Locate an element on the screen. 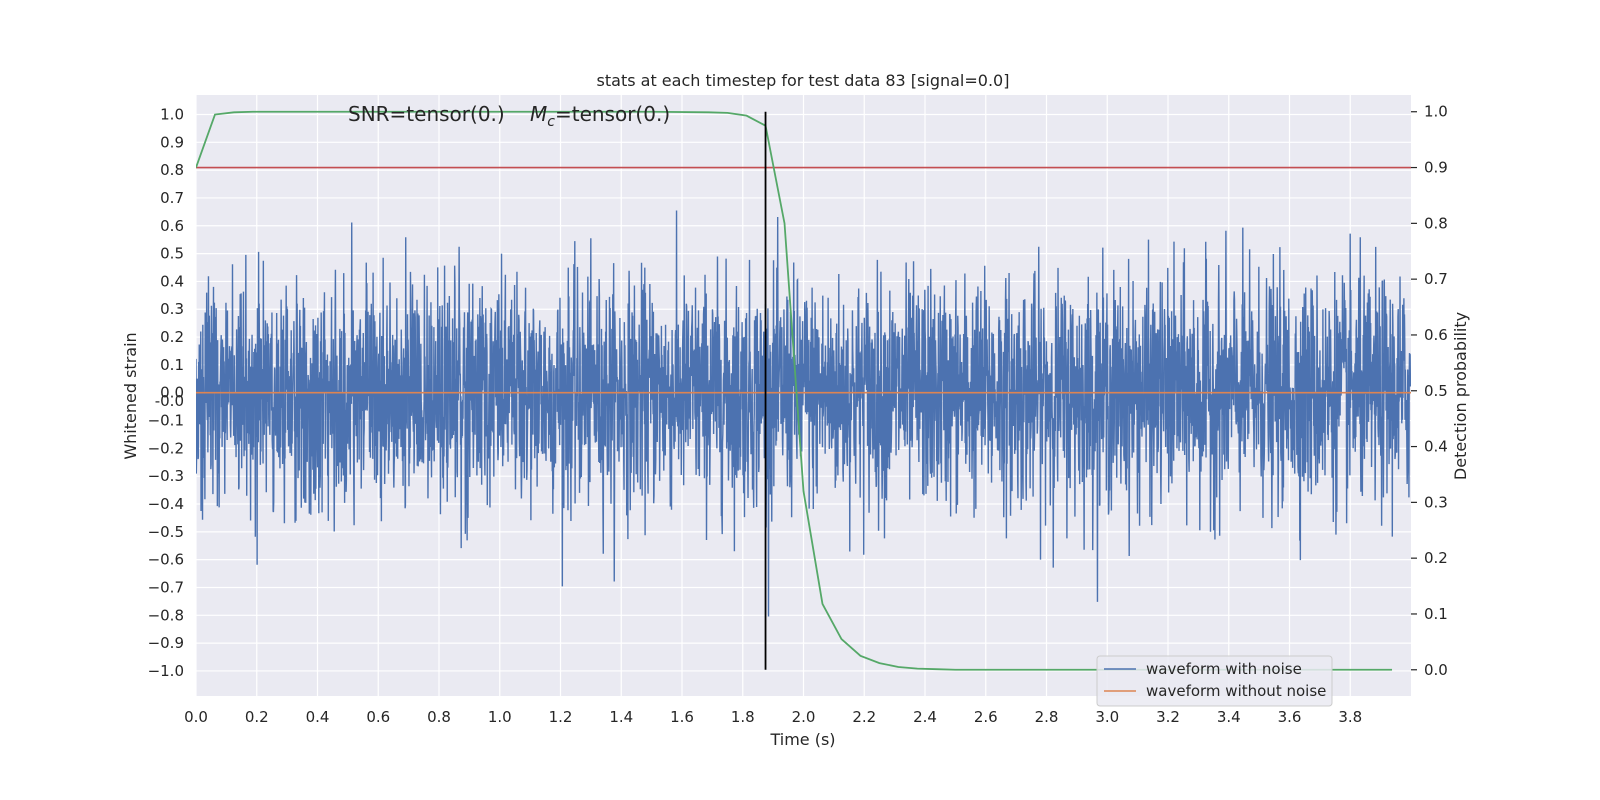 Image resolution: width=1600 pixels, height=800 pixels. y-left-tick-label: 0.0 is located at coordinates (172, 393).